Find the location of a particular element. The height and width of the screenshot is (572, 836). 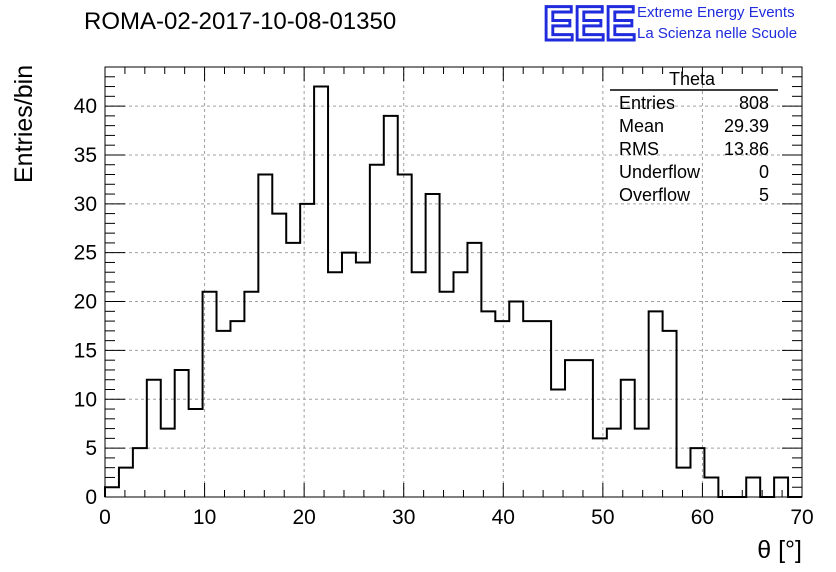

logo-mark: EEE is located at coordinates (589, 23).